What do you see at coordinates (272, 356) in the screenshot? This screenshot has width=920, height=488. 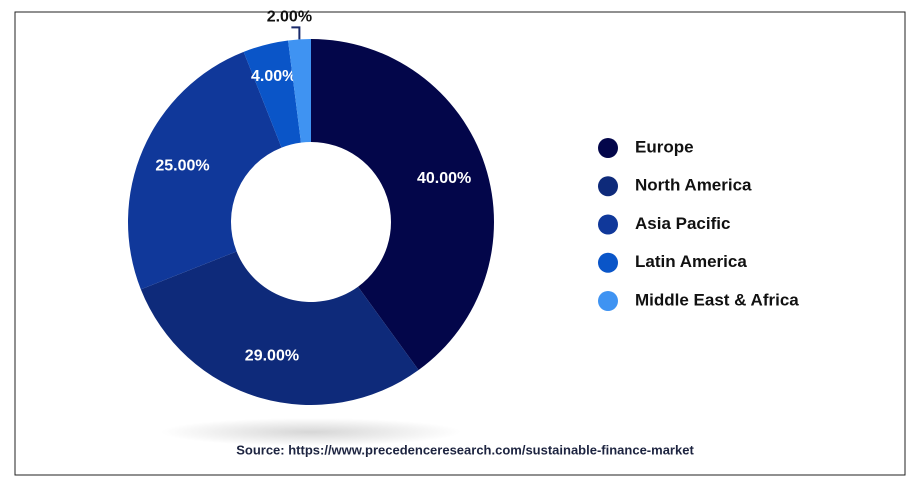 I see `value-label: 29.00%` at bounding box center [272, 356].